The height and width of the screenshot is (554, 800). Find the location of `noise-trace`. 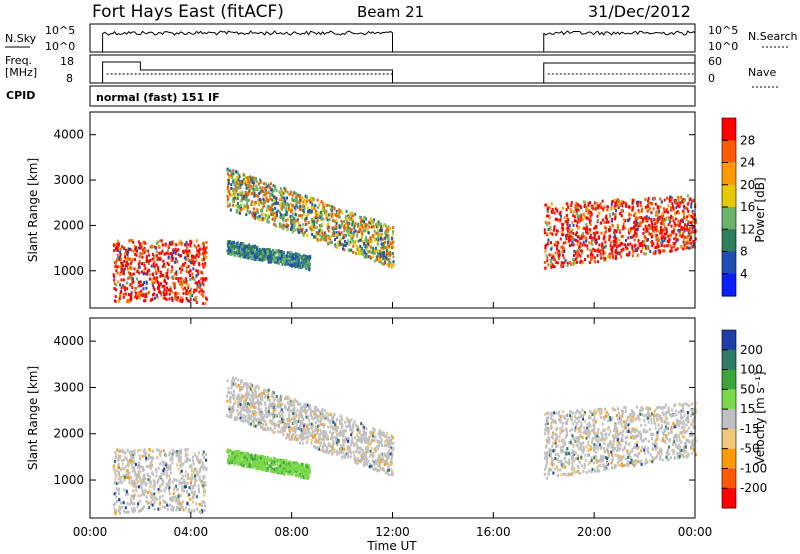

noise-trace is located at coordinates (619, 41).